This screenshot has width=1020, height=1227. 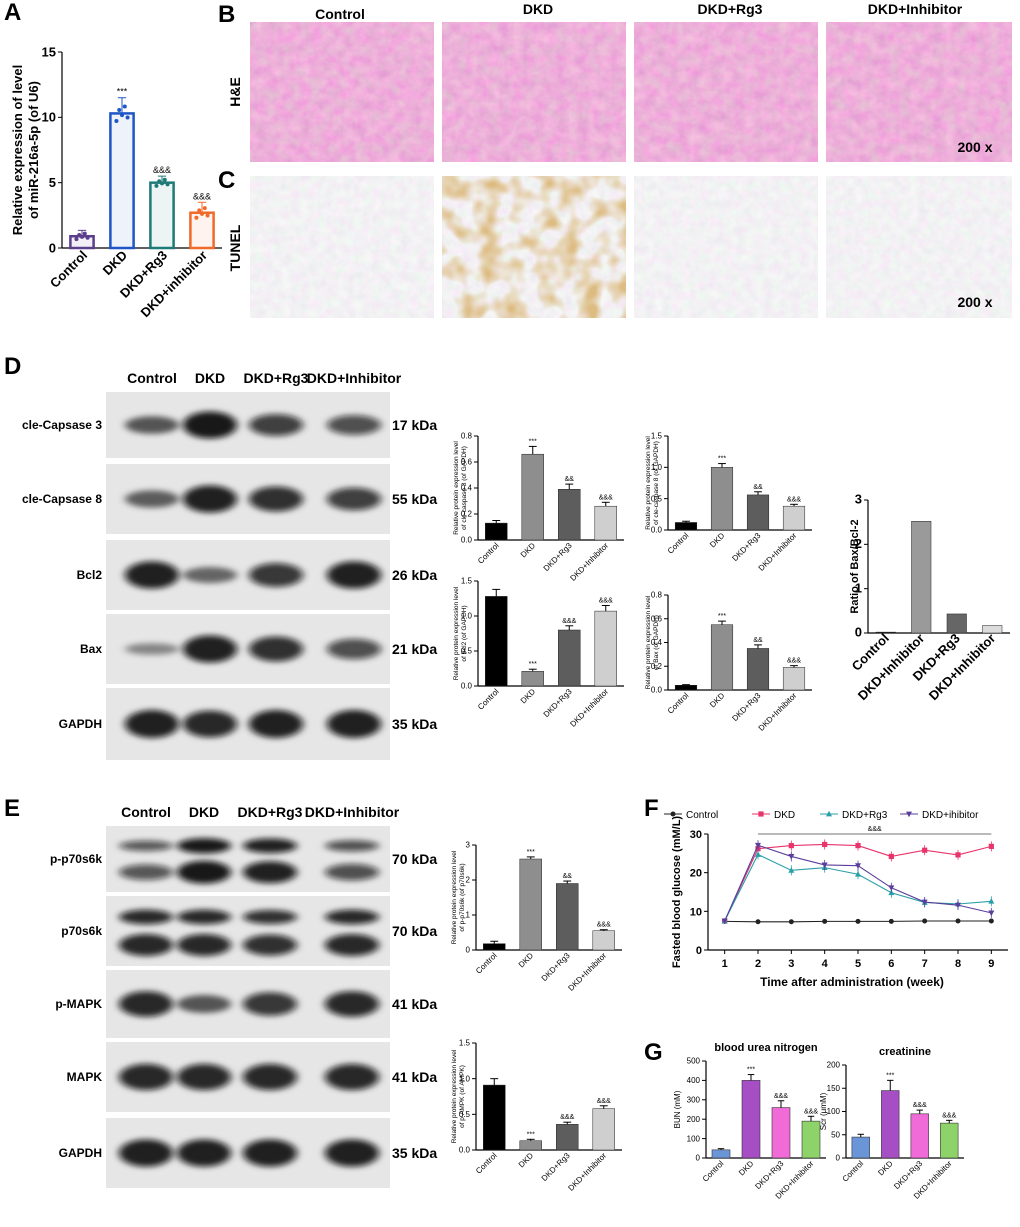 What do you see at coordinates (852, 982) in the screenshot?
I see `x-axis-label: Time after administration (week)` at bounding box center [852, 982].